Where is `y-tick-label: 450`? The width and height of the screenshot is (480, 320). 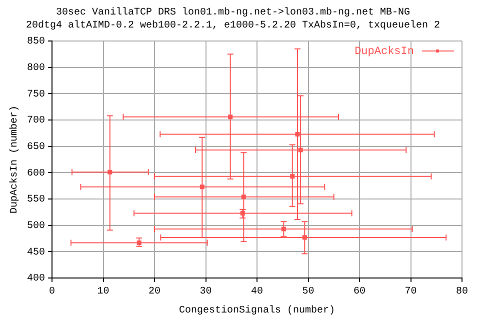
y-tick-label: 450 is located at coordinates (36, 252).